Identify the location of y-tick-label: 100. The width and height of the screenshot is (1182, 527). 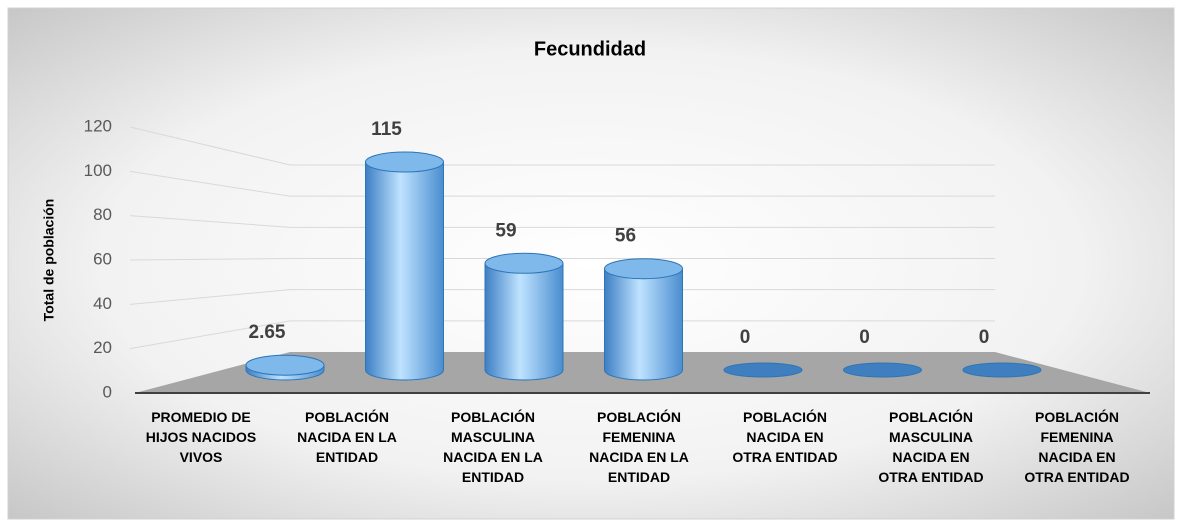
(98, 170).